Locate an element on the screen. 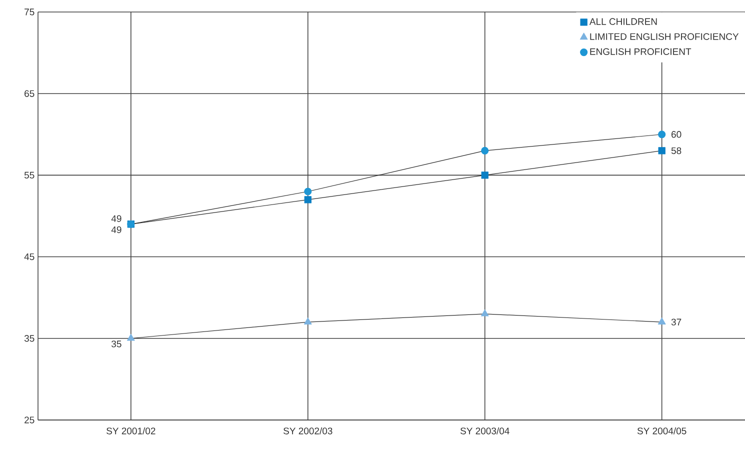 Image resolution: width=745 pixels, height=459 pixels. y-tick-label: 45 is located at coordinates (29, 256).